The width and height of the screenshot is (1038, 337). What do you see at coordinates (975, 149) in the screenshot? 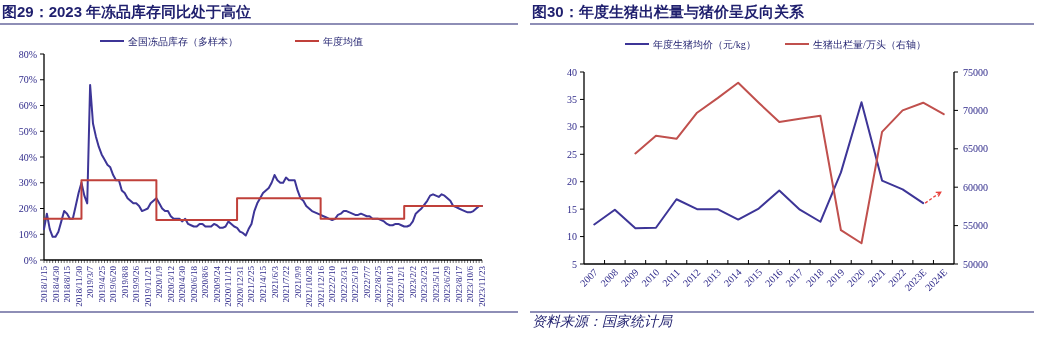
I see `y2-tick-label: 65000` at bounding box center [975, 149].